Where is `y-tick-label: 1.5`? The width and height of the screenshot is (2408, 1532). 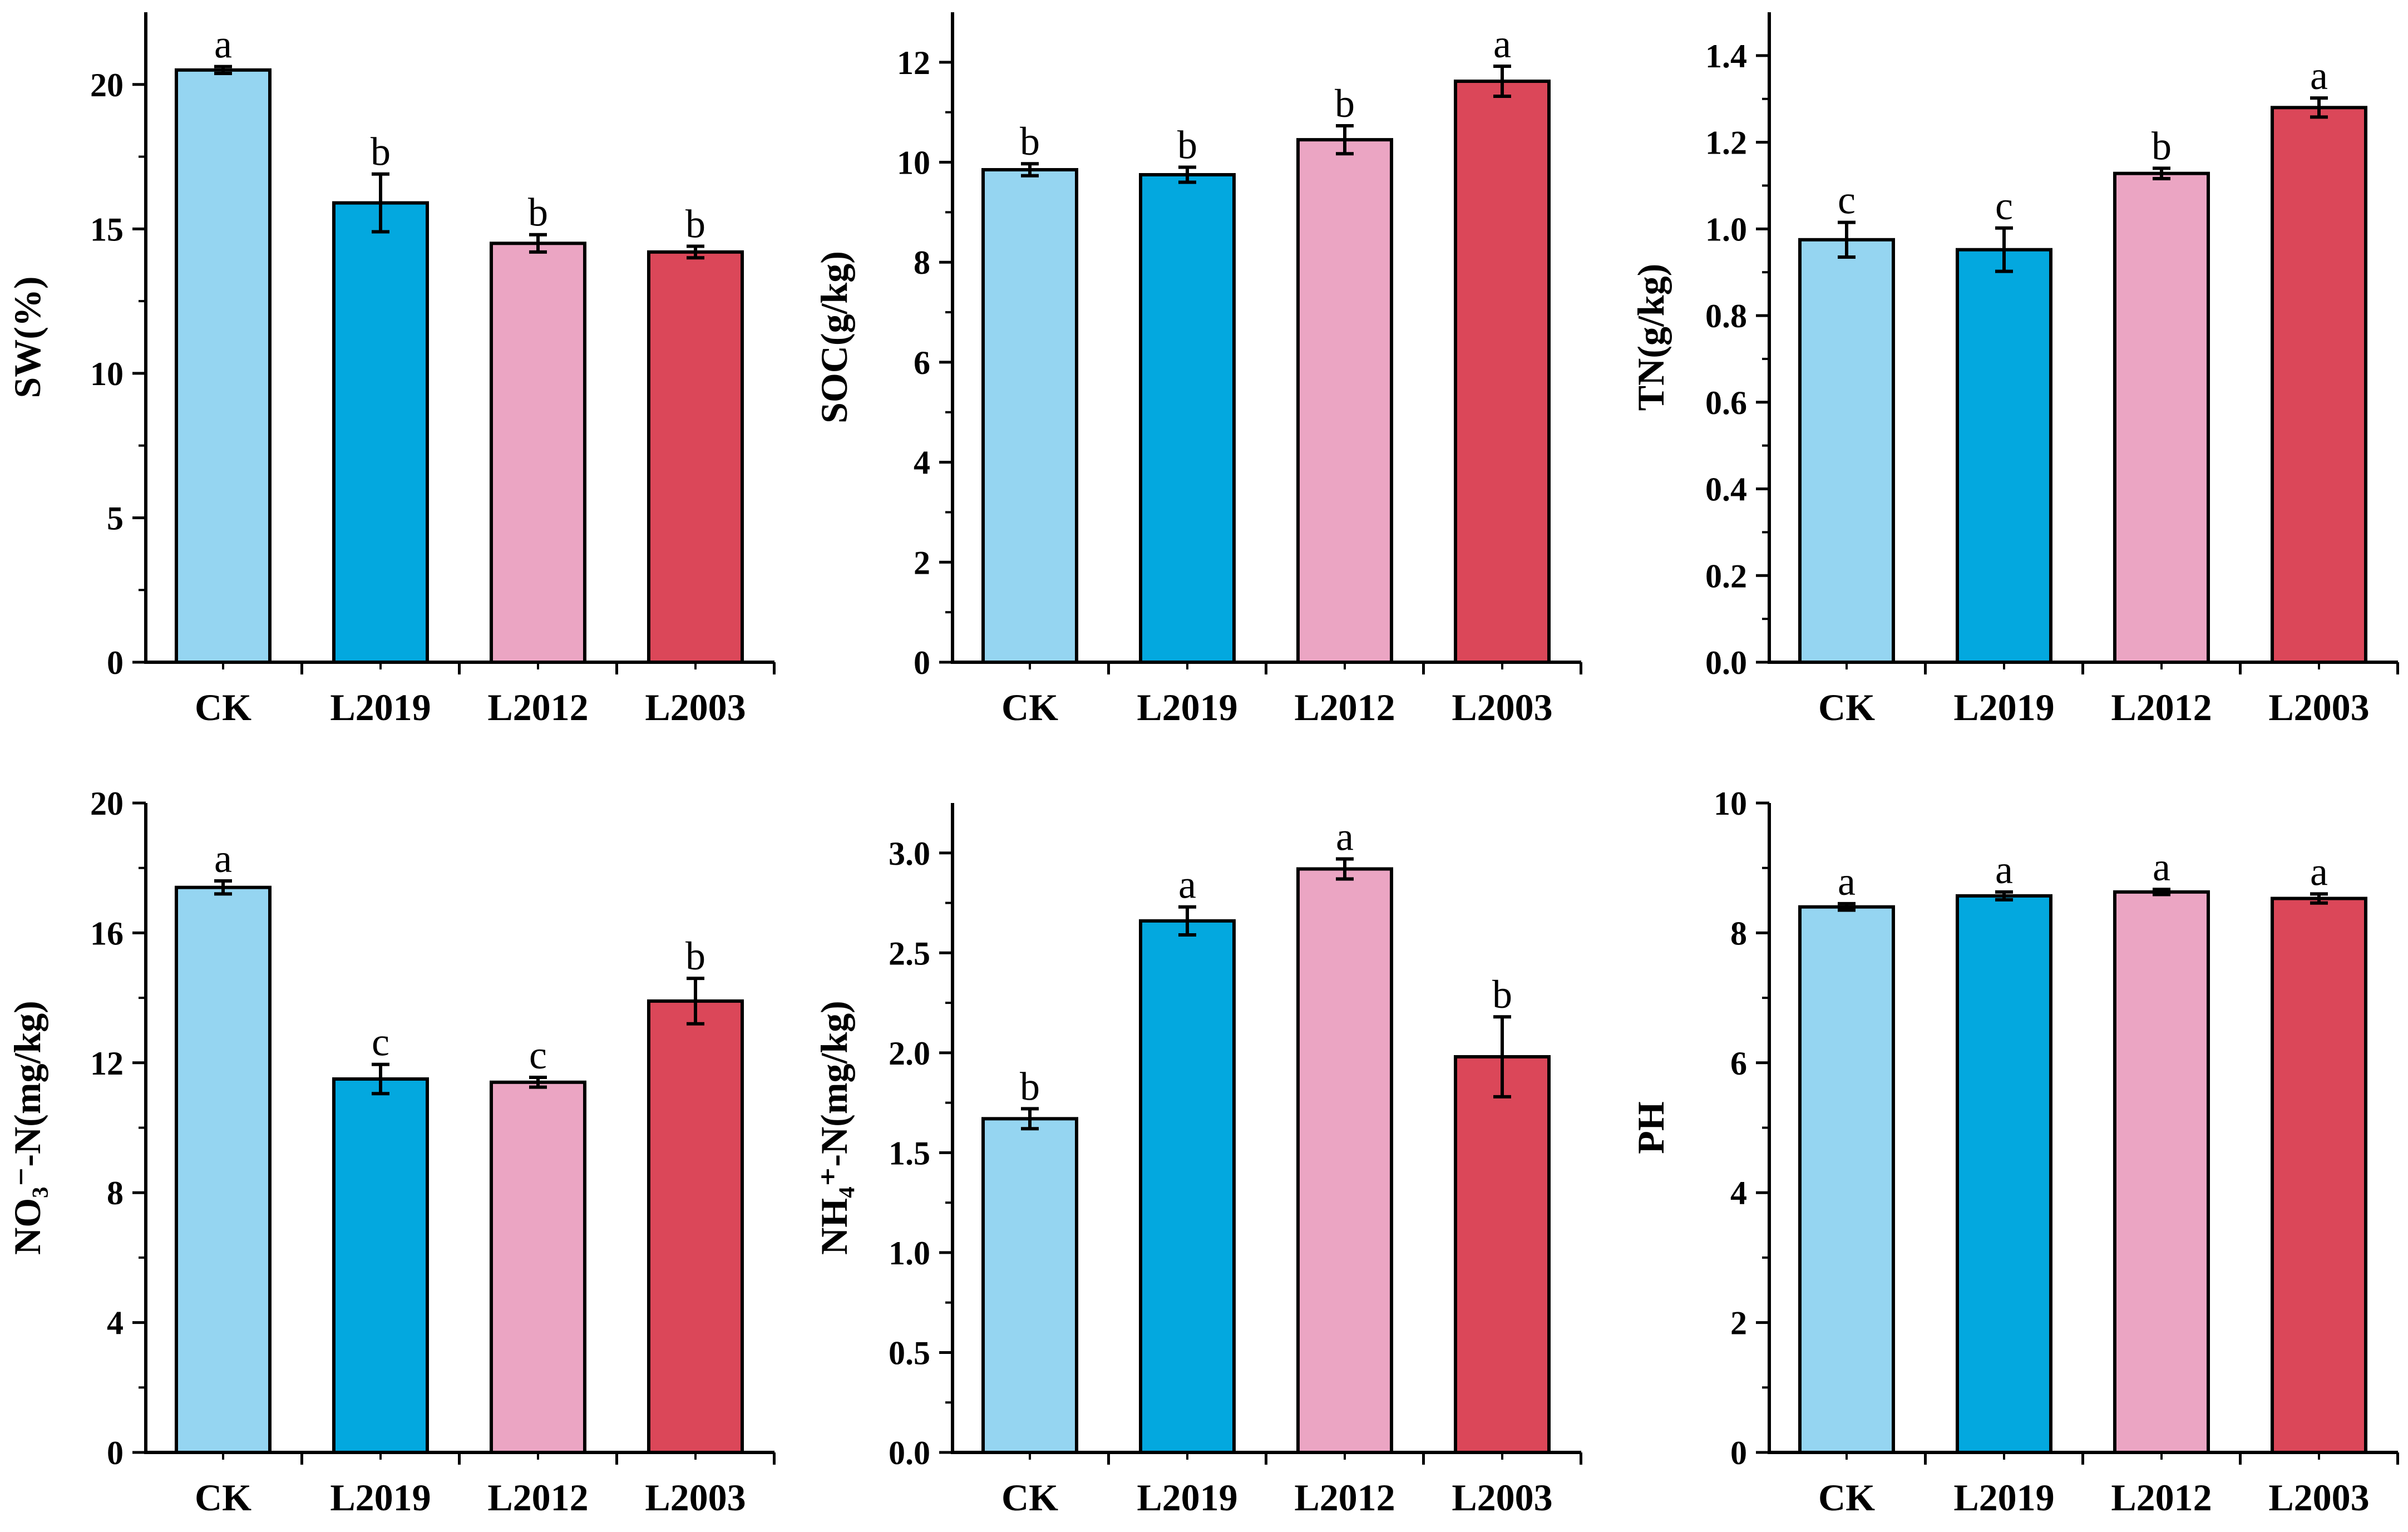 y-tick-label: 1.5 is located at coordinates (909, 1153).